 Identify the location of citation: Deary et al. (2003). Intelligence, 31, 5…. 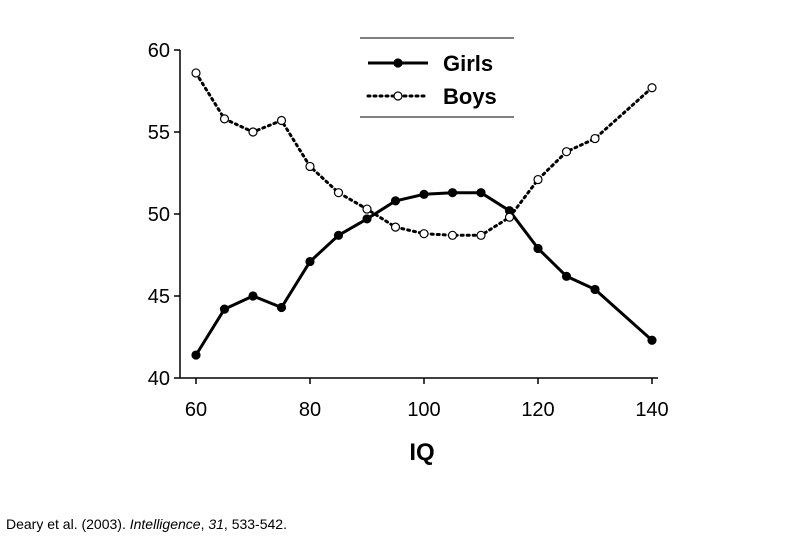
(146, 524).